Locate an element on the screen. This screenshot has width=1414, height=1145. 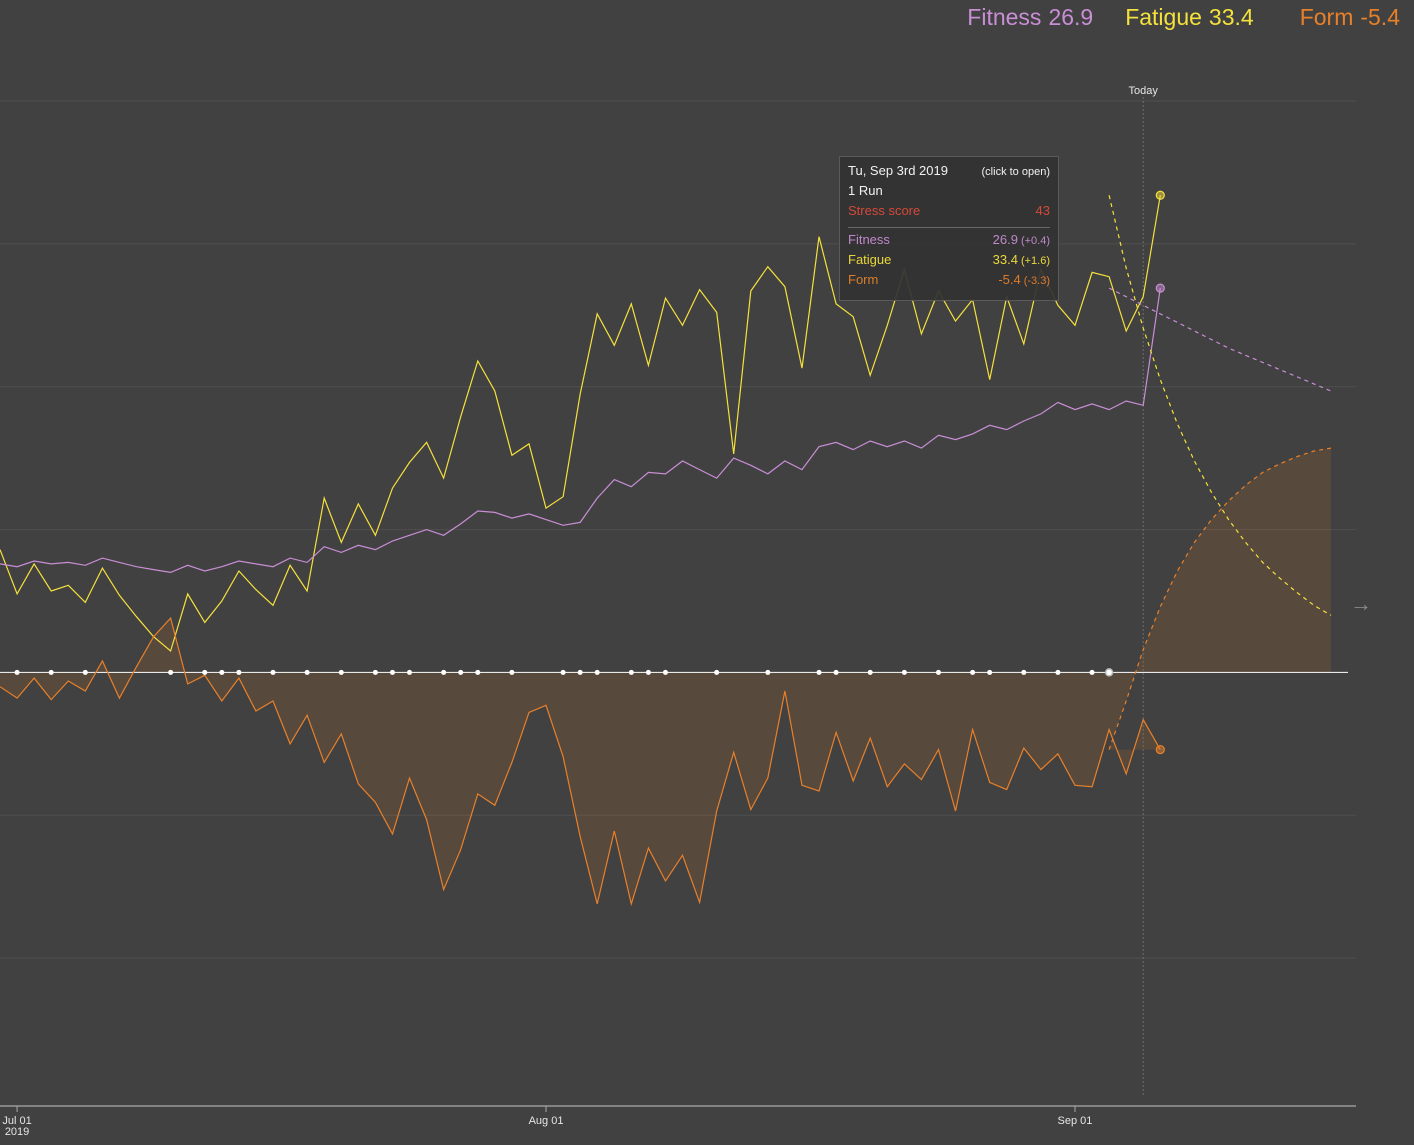
fitness-current-point is located at coordinates (1160, 288).